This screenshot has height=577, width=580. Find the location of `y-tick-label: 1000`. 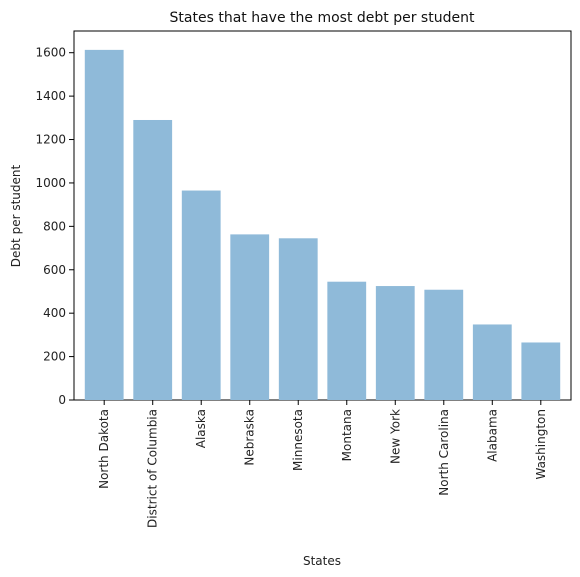

y-tick-label: 1000 is located at coordinates (50, 183).